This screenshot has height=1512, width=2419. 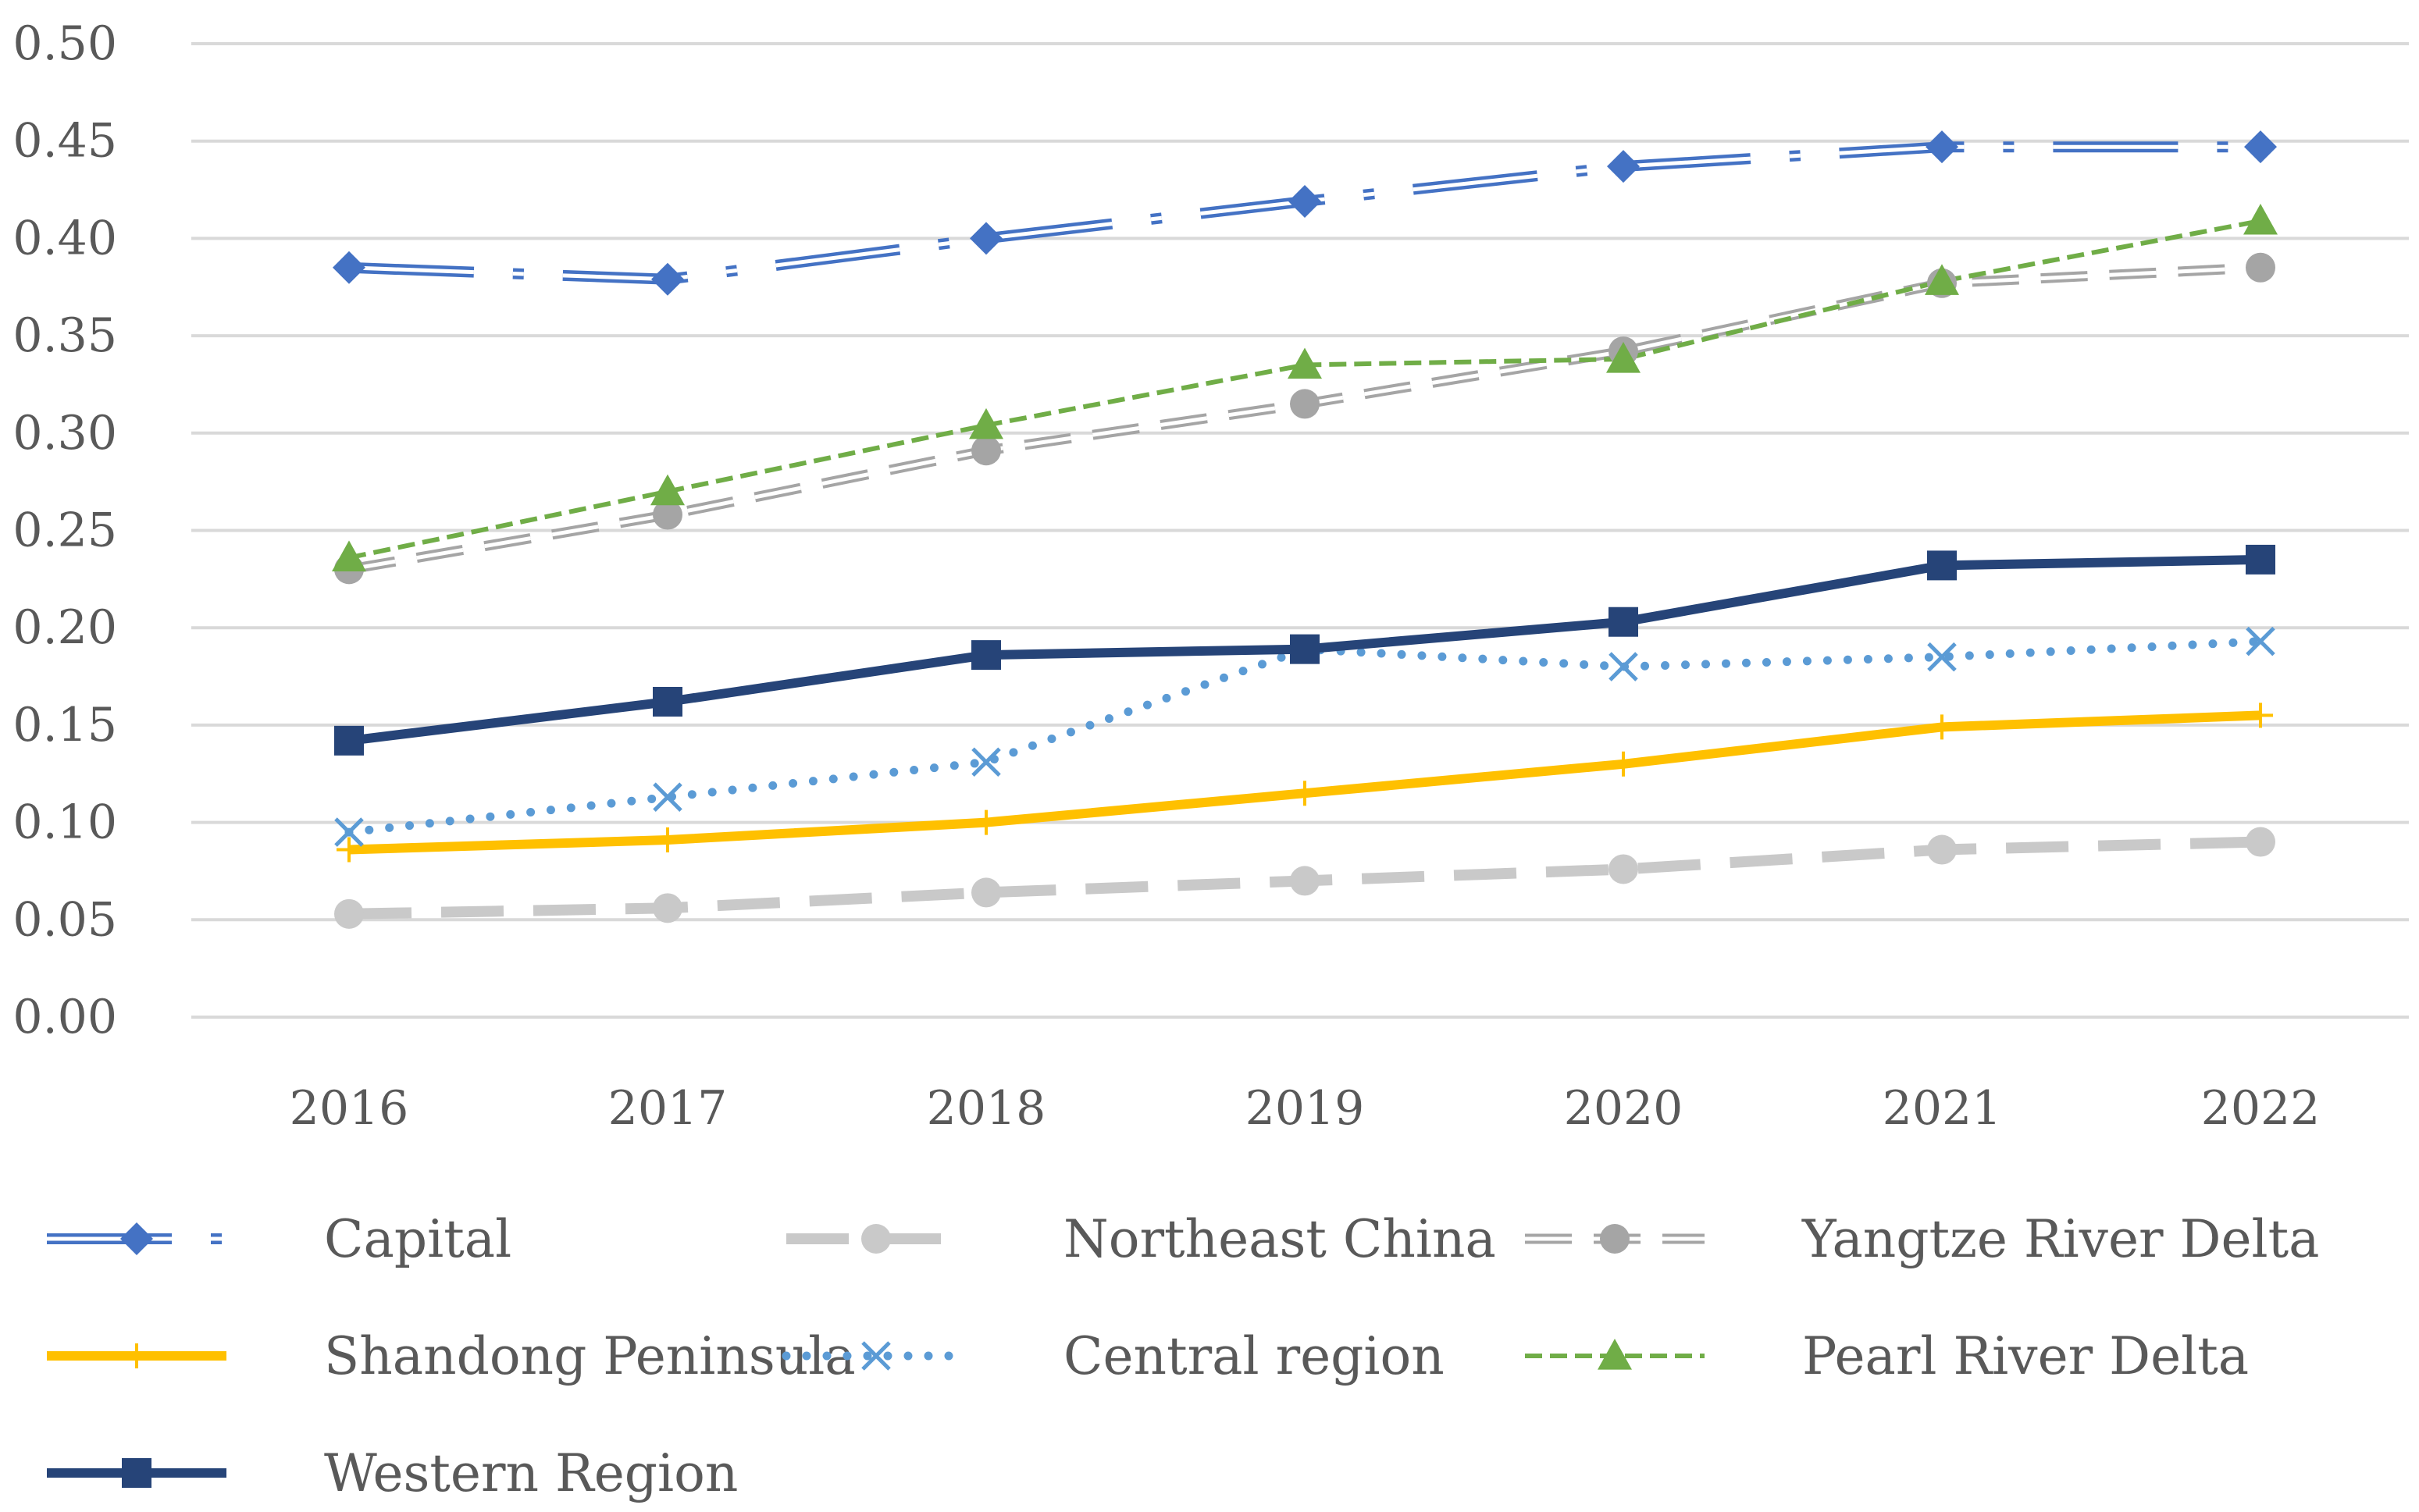 I want to click on x-tick-label: 2019, so click(x=1305, y=1108).